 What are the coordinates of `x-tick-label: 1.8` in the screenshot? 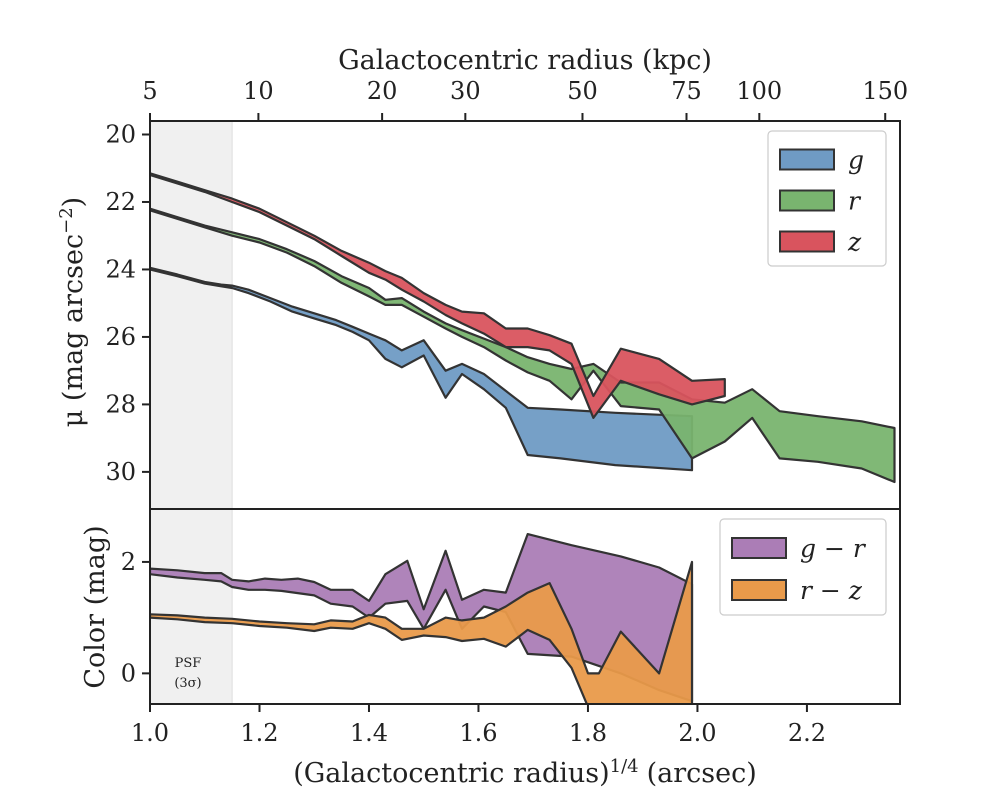 It's located at (588, 733).